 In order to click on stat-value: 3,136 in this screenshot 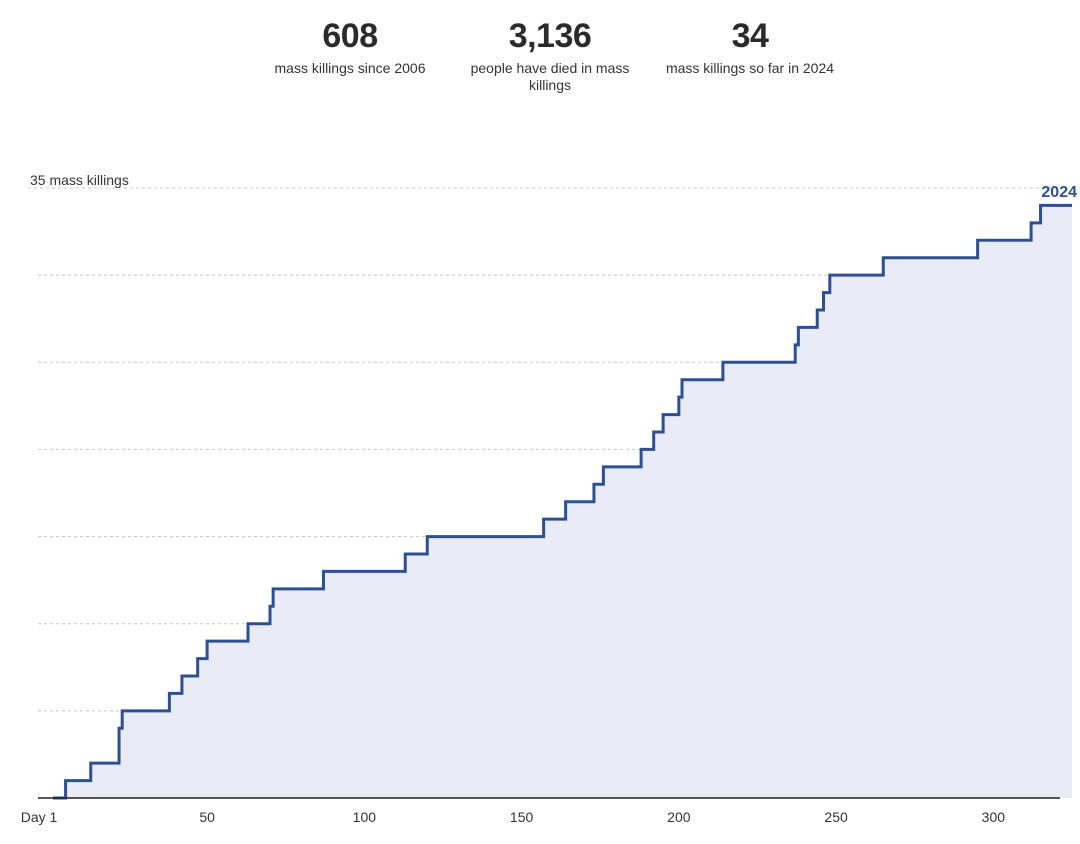, I will do `click(550, 36)`.